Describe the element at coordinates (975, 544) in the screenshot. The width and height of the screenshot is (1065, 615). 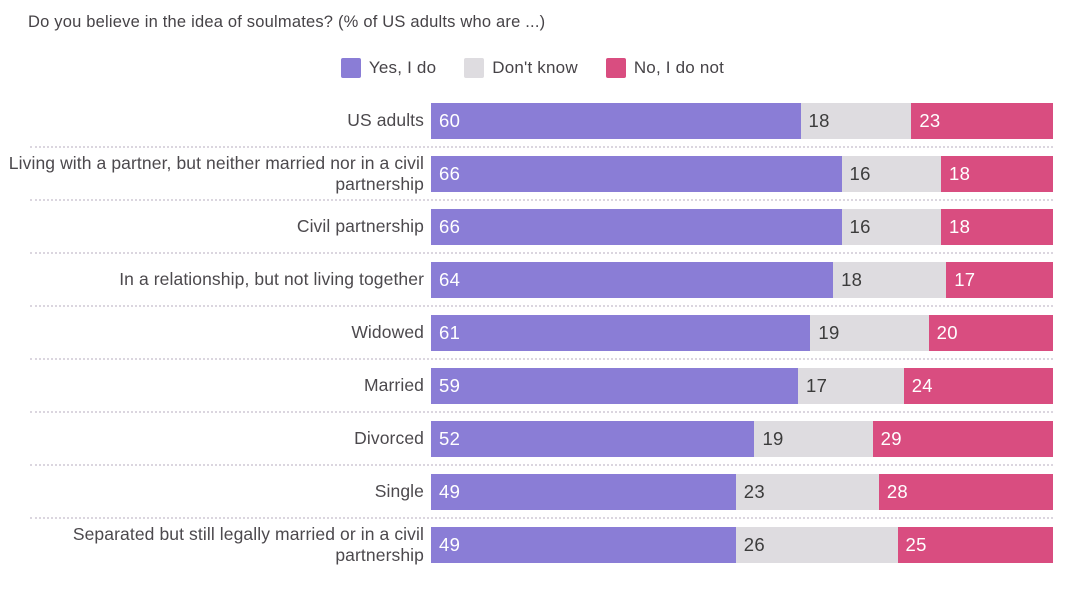
I see `bar-segment-no: 25` at that location.